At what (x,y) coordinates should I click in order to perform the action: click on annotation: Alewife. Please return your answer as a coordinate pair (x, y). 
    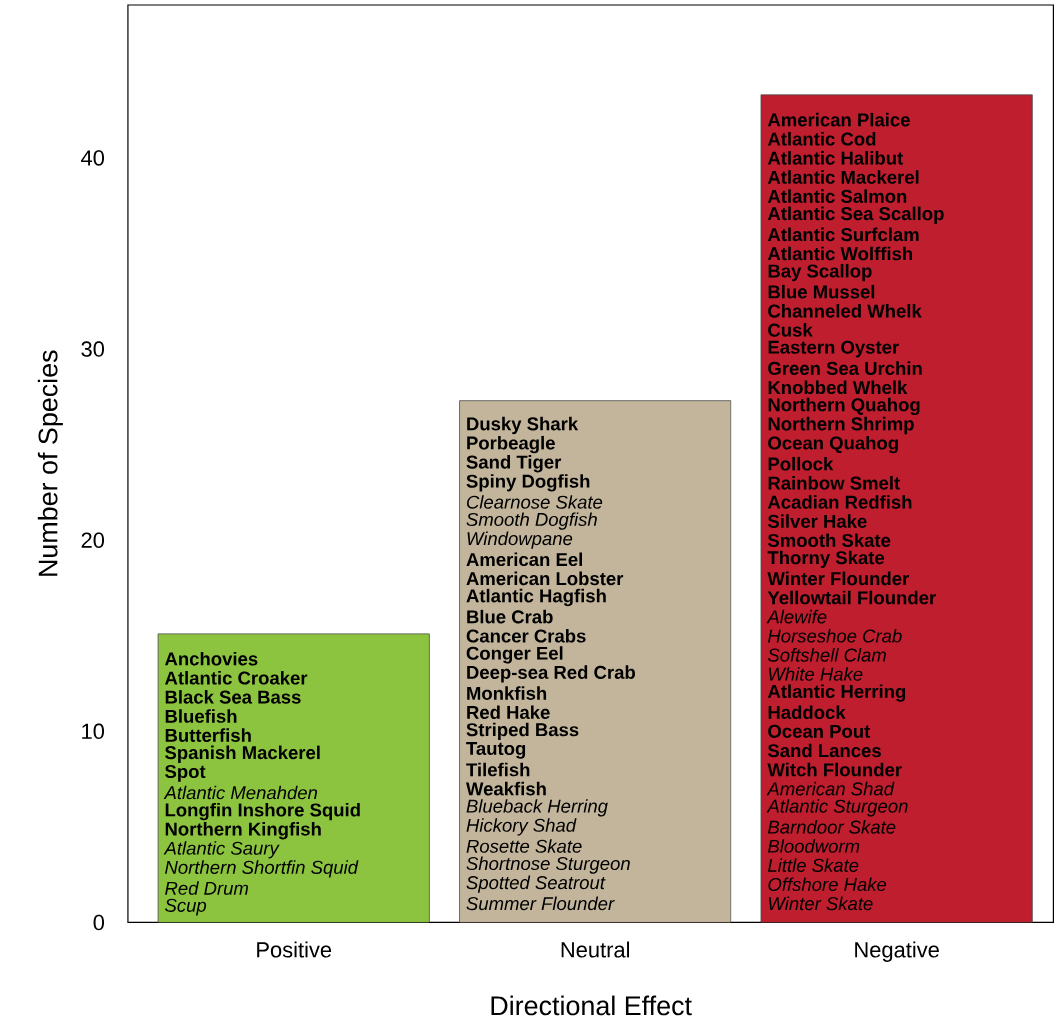
    Looking at the image, I should click on (796, 616).